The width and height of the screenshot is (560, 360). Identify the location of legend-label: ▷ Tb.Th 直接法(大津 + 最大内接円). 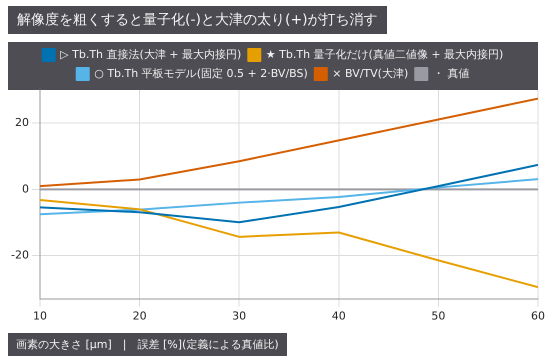
(151, 54).